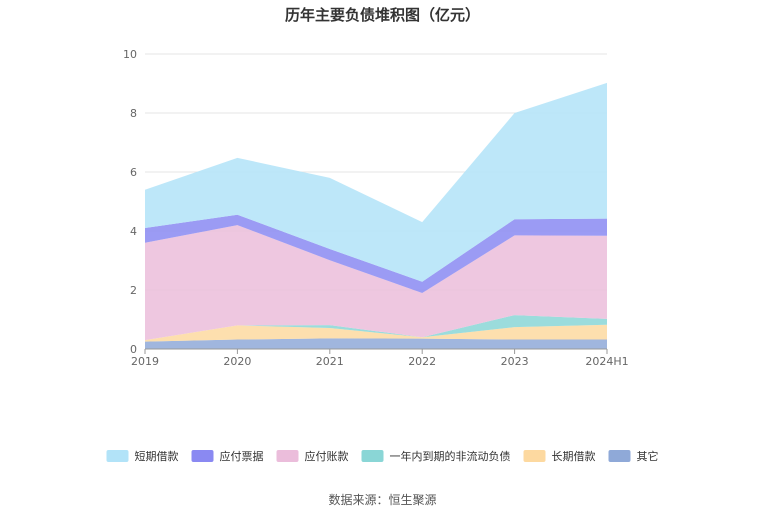  I want to click on x-tick-label: 2023, so click(515, 361).